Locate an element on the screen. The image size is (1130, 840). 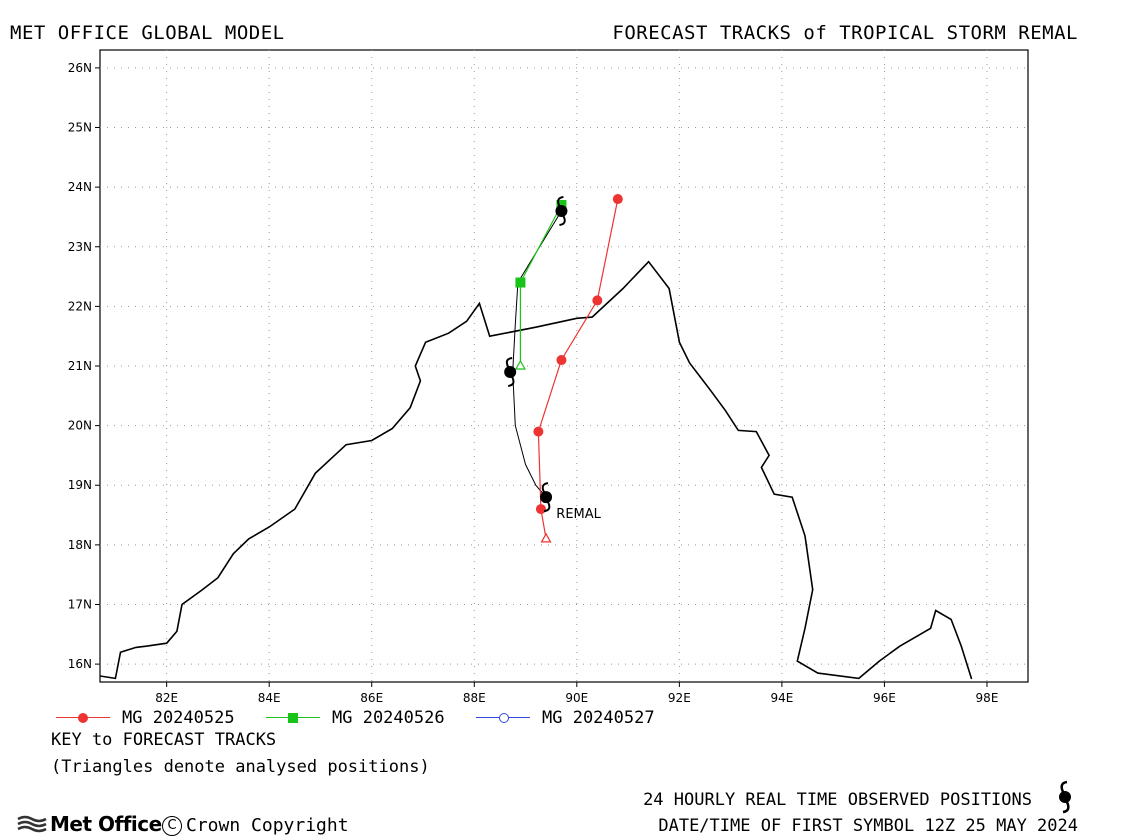
tick-label-lat: 26N is located at coordinates (80, 68).